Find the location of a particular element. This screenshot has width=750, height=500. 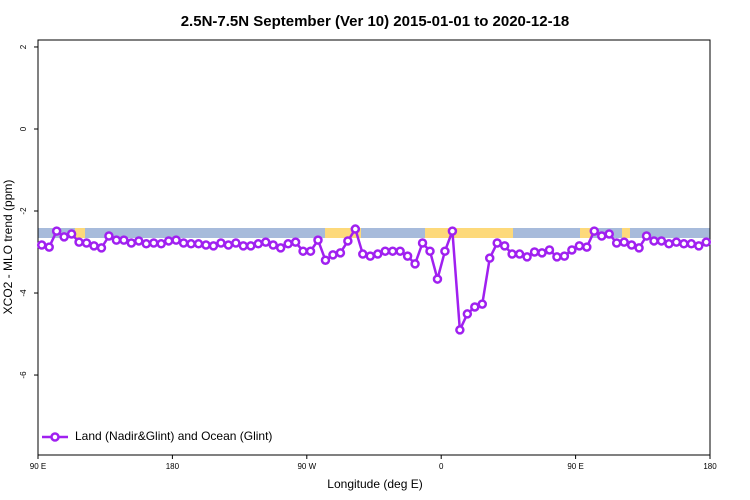

ocean-strip is located at coordinates (374, 233).